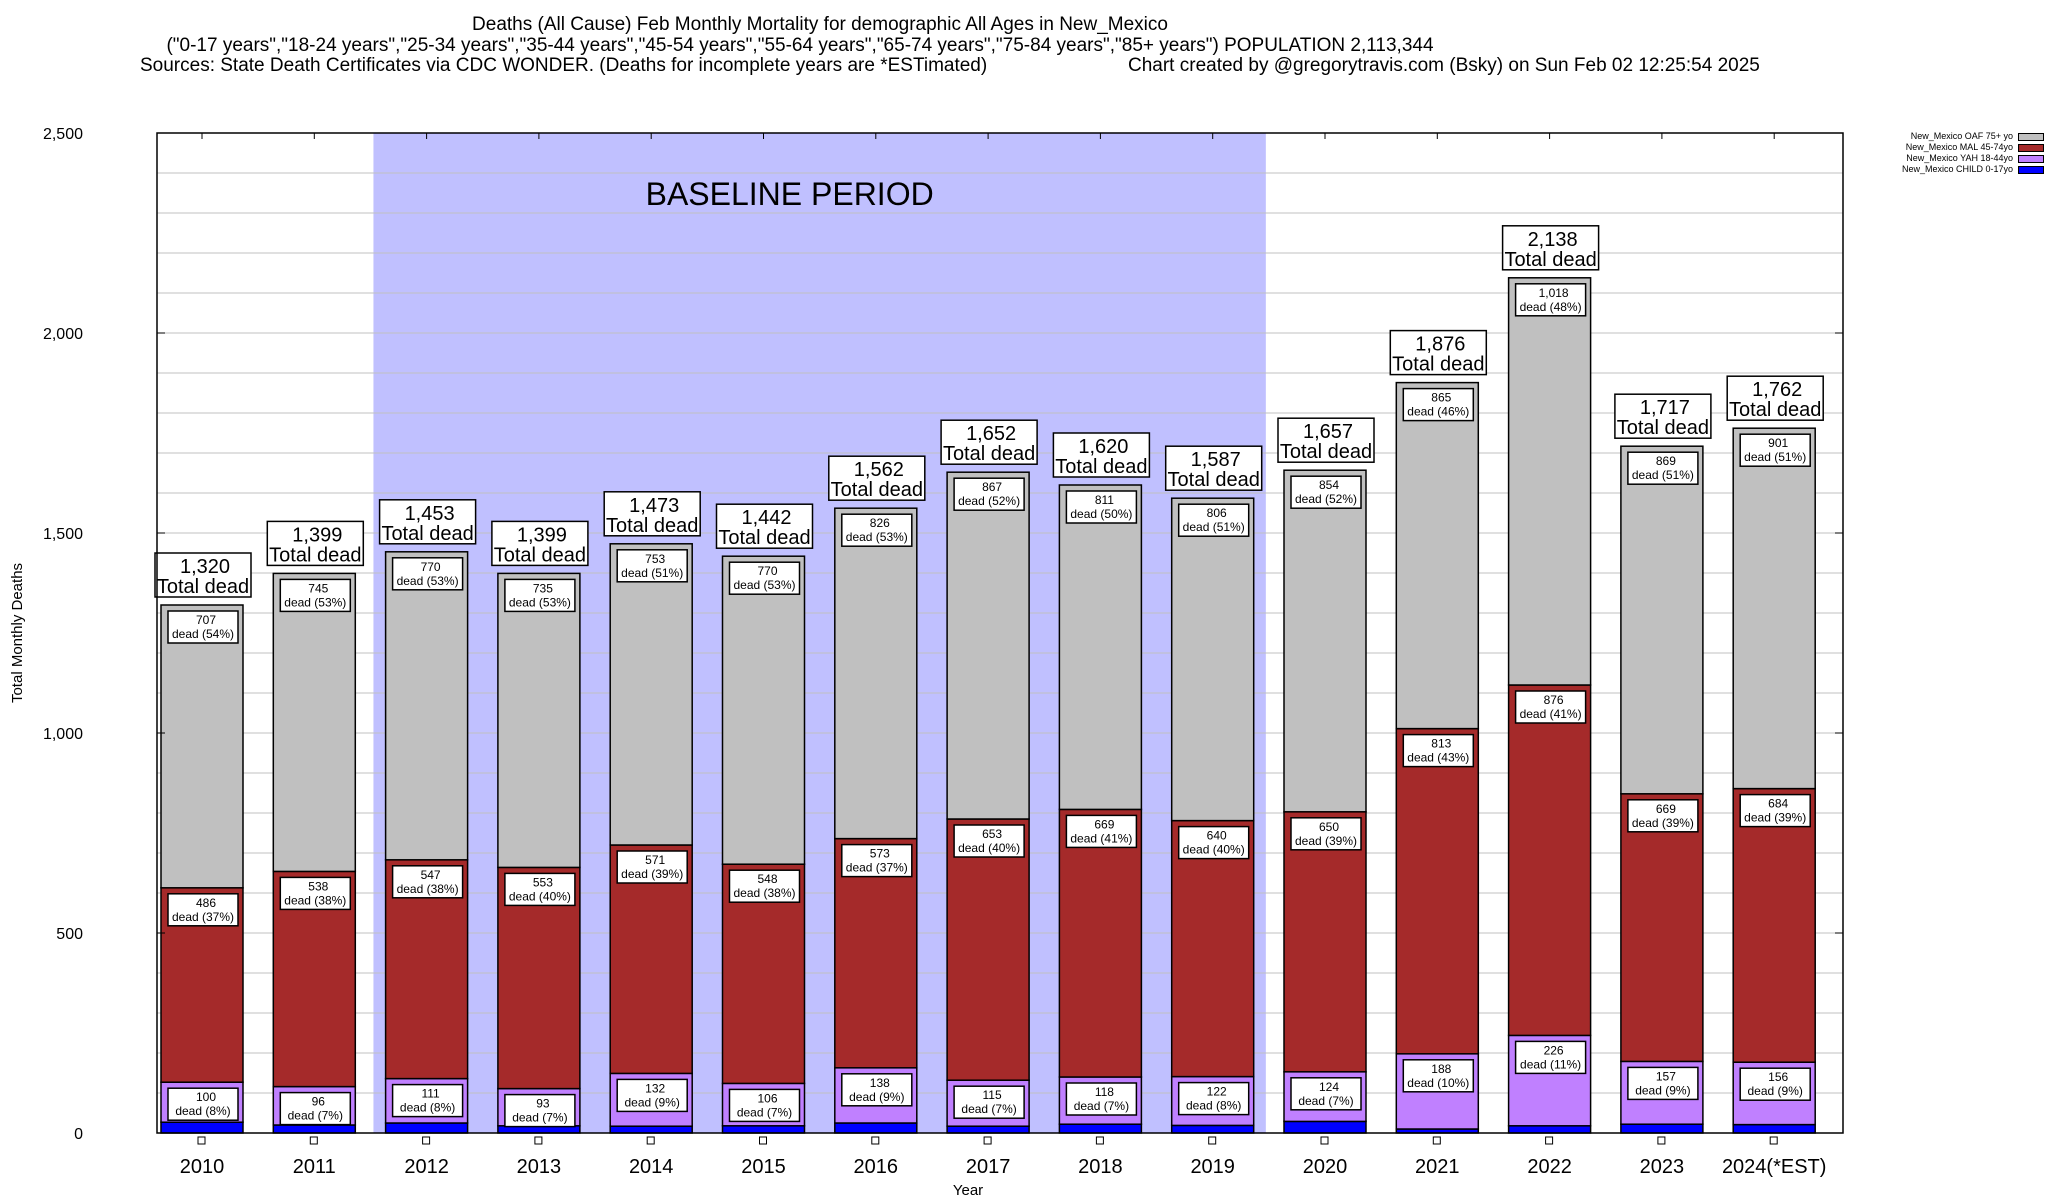 This screenshot has height=1200, width=2048. Describe the element at coordinates (1774, 1167) in the screenshot. I see `x-tick-label: 2024(*EST)` at that location.